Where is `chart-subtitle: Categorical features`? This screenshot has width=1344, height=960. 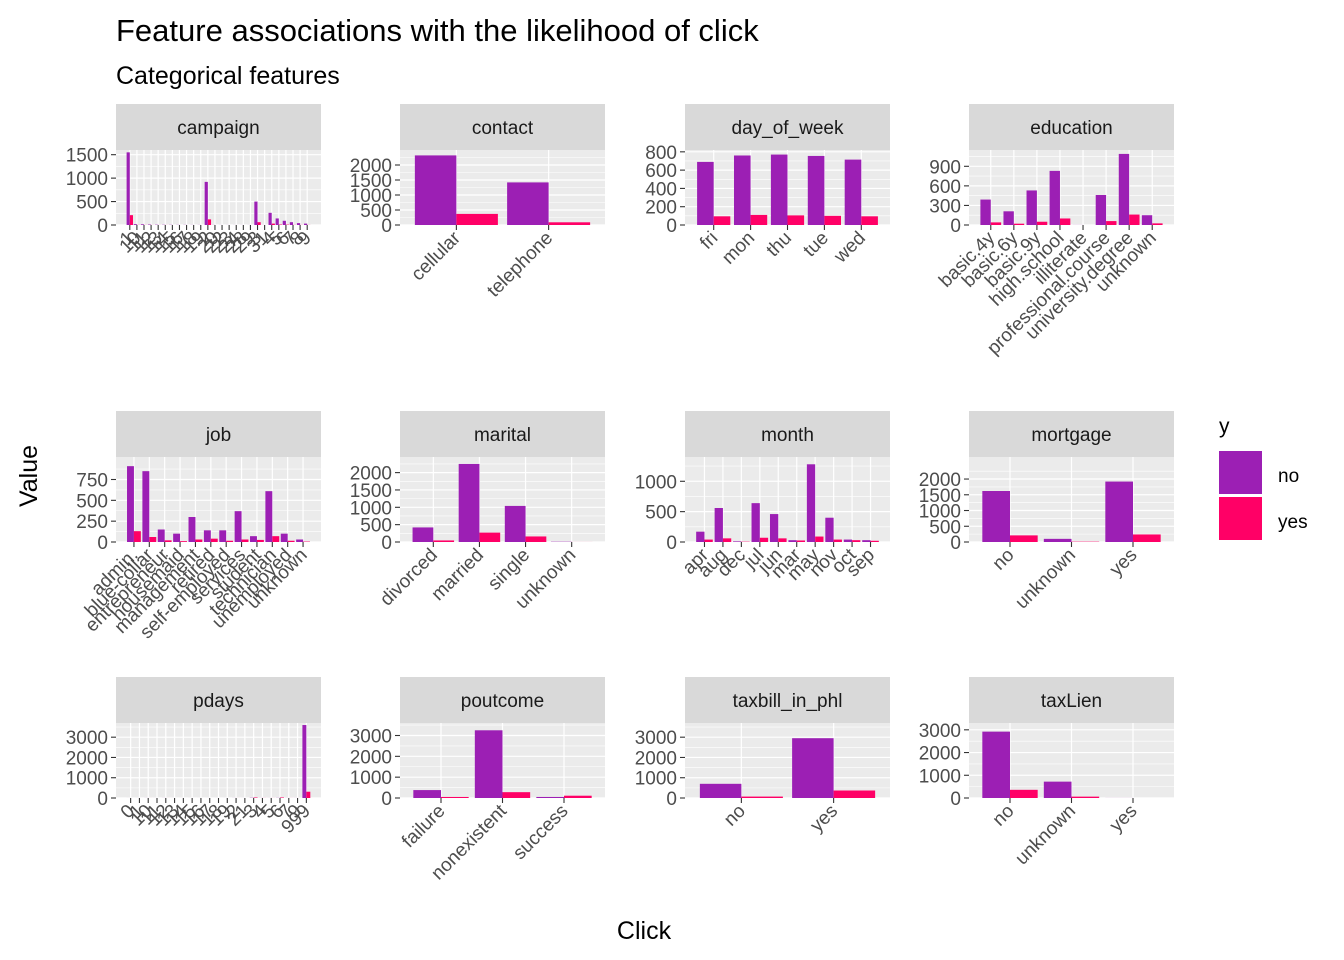 chart-subtitle: Categorical features is located at coordinates (228, 76).